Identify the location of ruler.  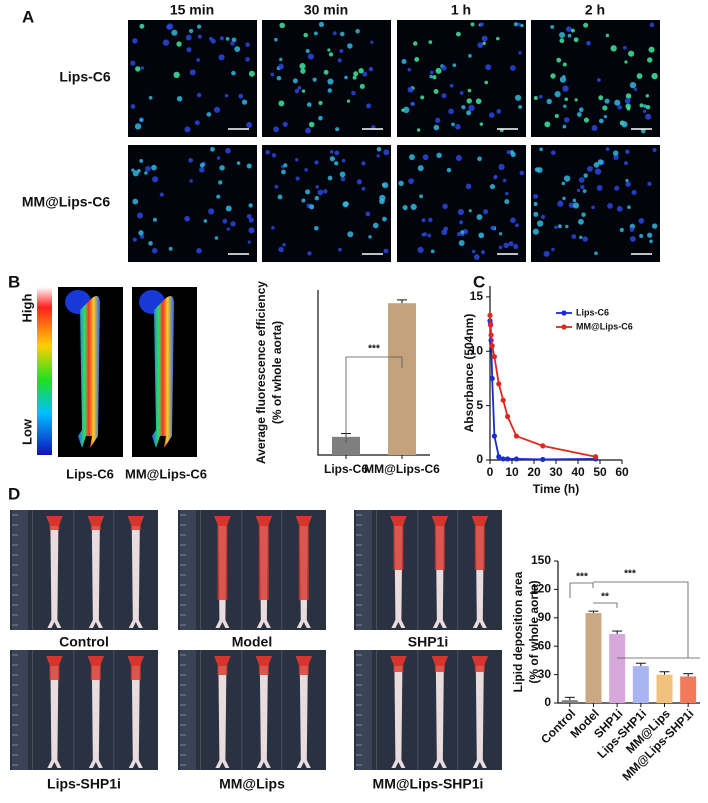
(364, 710).